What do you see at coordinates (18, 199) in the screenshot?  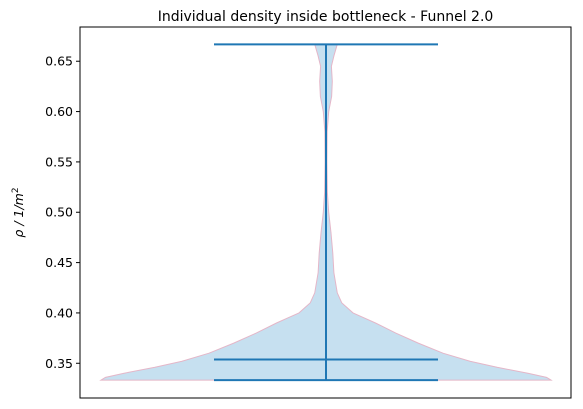 I see `y-axis-label-unit: m` at bounding box center [18, 199].